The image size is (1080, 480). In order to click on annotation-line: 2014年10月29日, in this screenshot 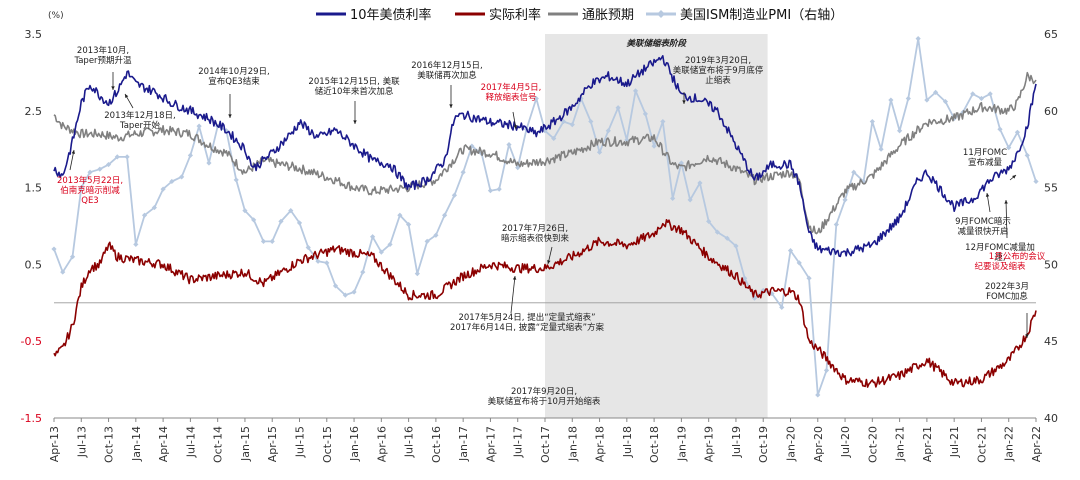, I will do `click(233, 71)`.